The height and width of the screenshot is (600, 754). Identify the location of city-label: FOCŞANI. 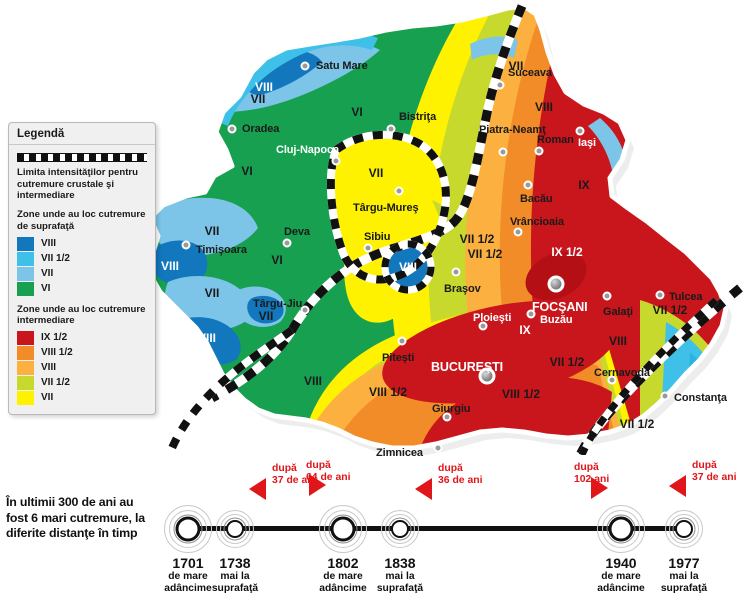
(560, 307).